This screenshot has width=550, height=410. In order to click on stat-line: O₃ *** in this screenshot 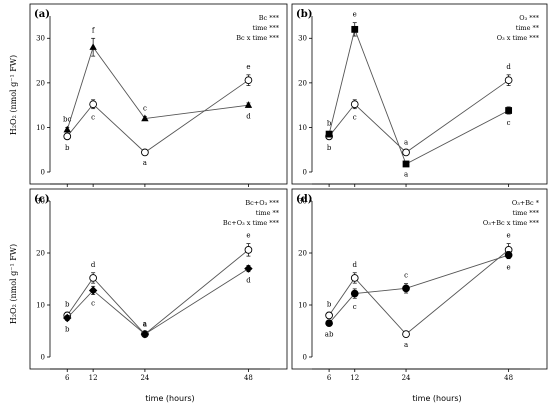, I will do `click(529, 18)`.